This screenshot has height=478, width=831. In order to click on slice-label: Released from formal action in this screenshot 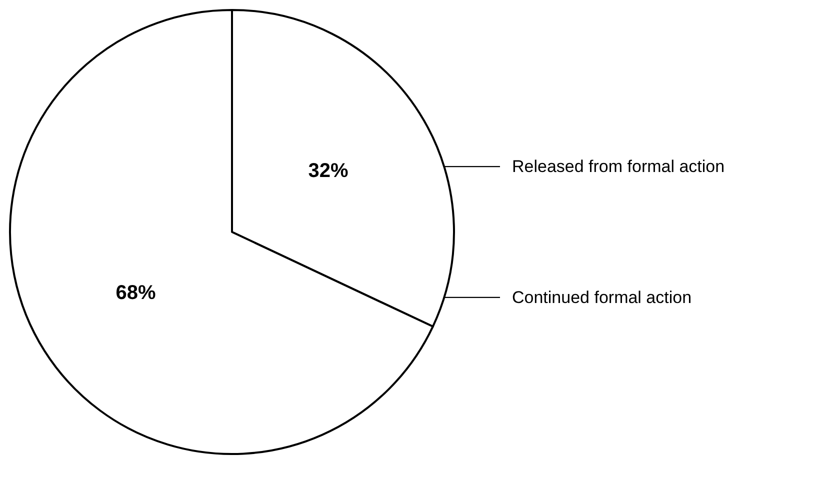, I will do `click(618, 166)`.